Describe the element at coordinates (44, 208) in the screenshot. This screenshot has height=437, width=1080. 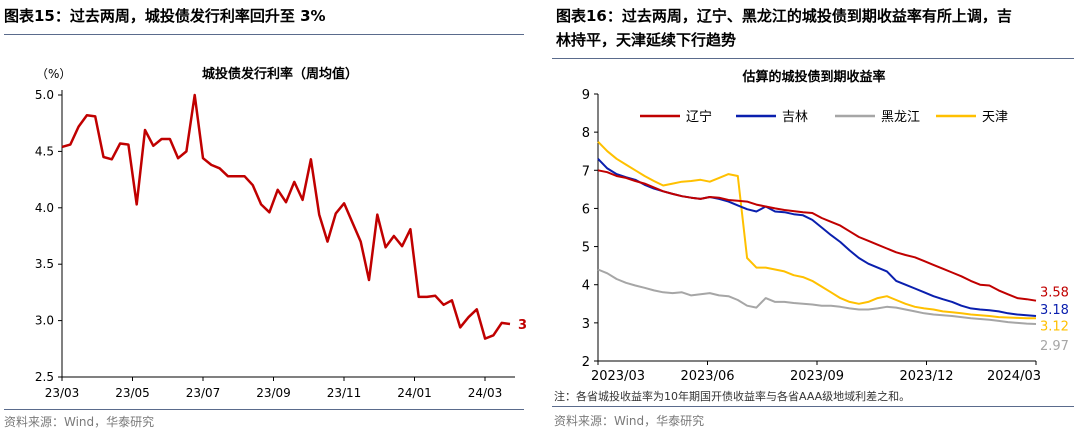
I see `chart1-y-tick-label: 4.0` at that location.